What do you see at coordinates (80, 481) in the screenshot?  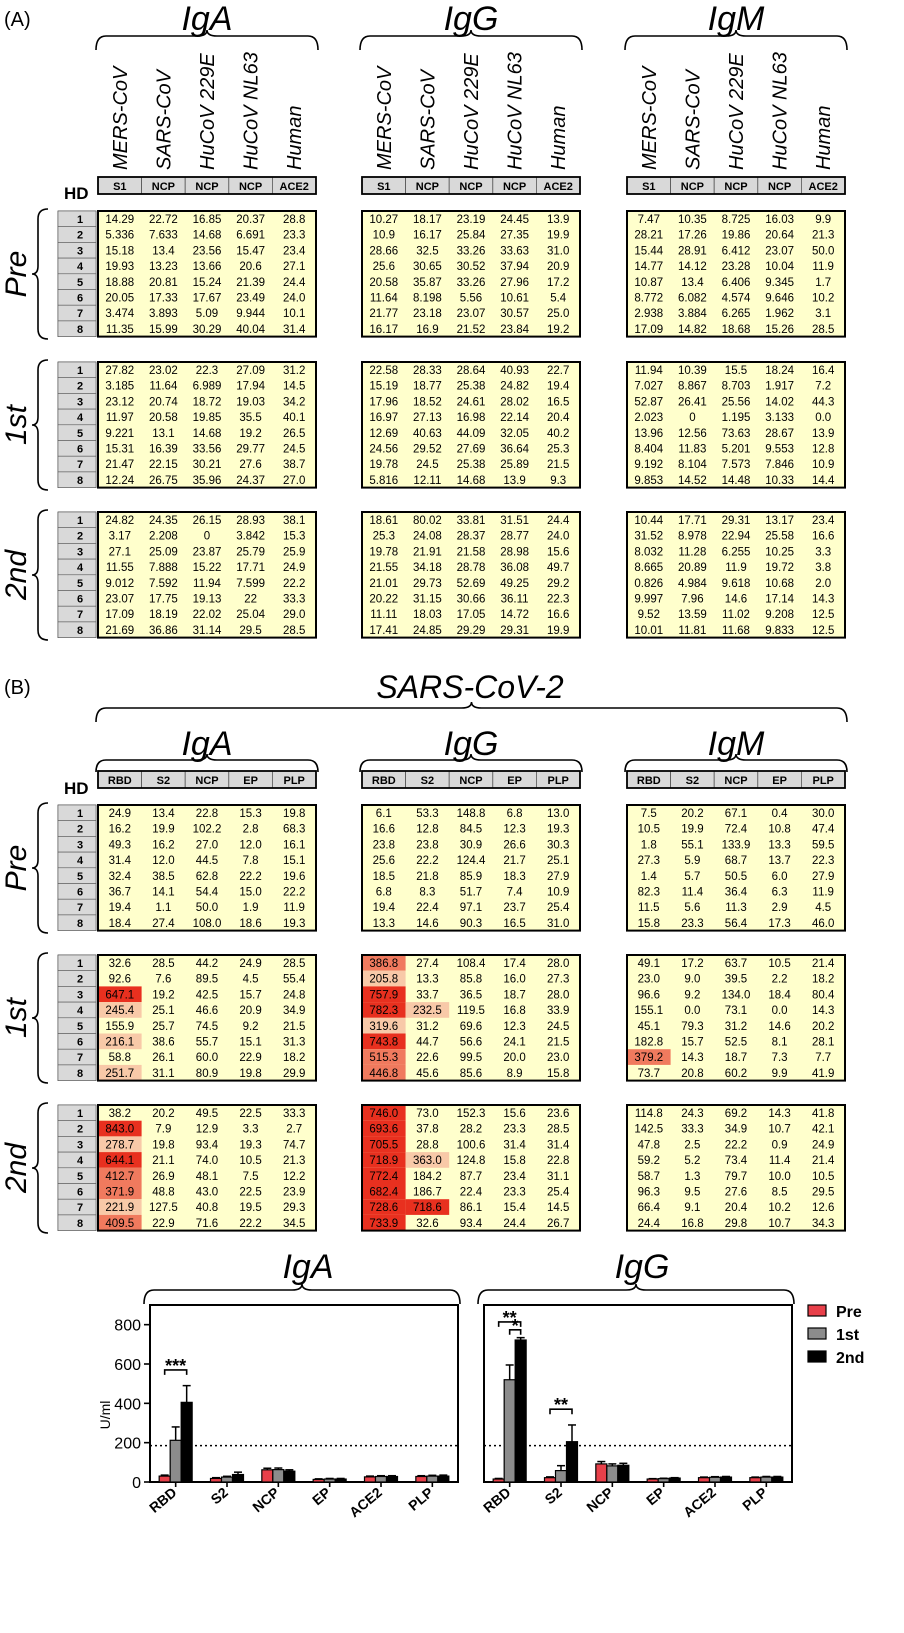 I see `row-index-label: 8` at bounding box center [80, 481].